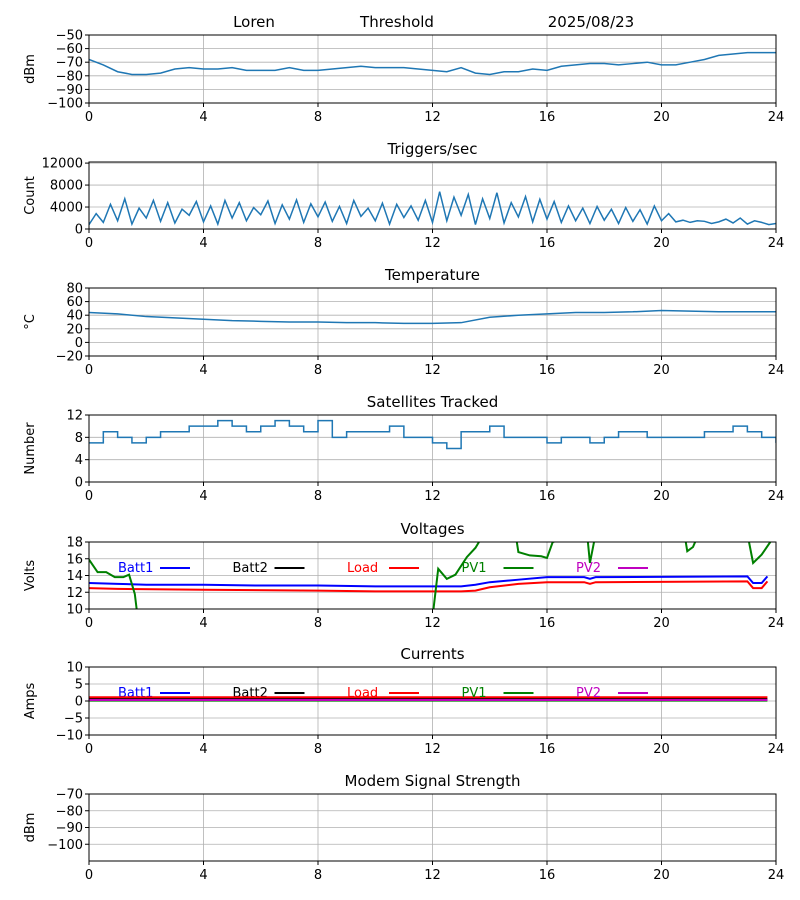  What do you see at coordinates (74, 576) in the screenshot?
I see `y-tick-label: 14` at bounding box center [74, 576].